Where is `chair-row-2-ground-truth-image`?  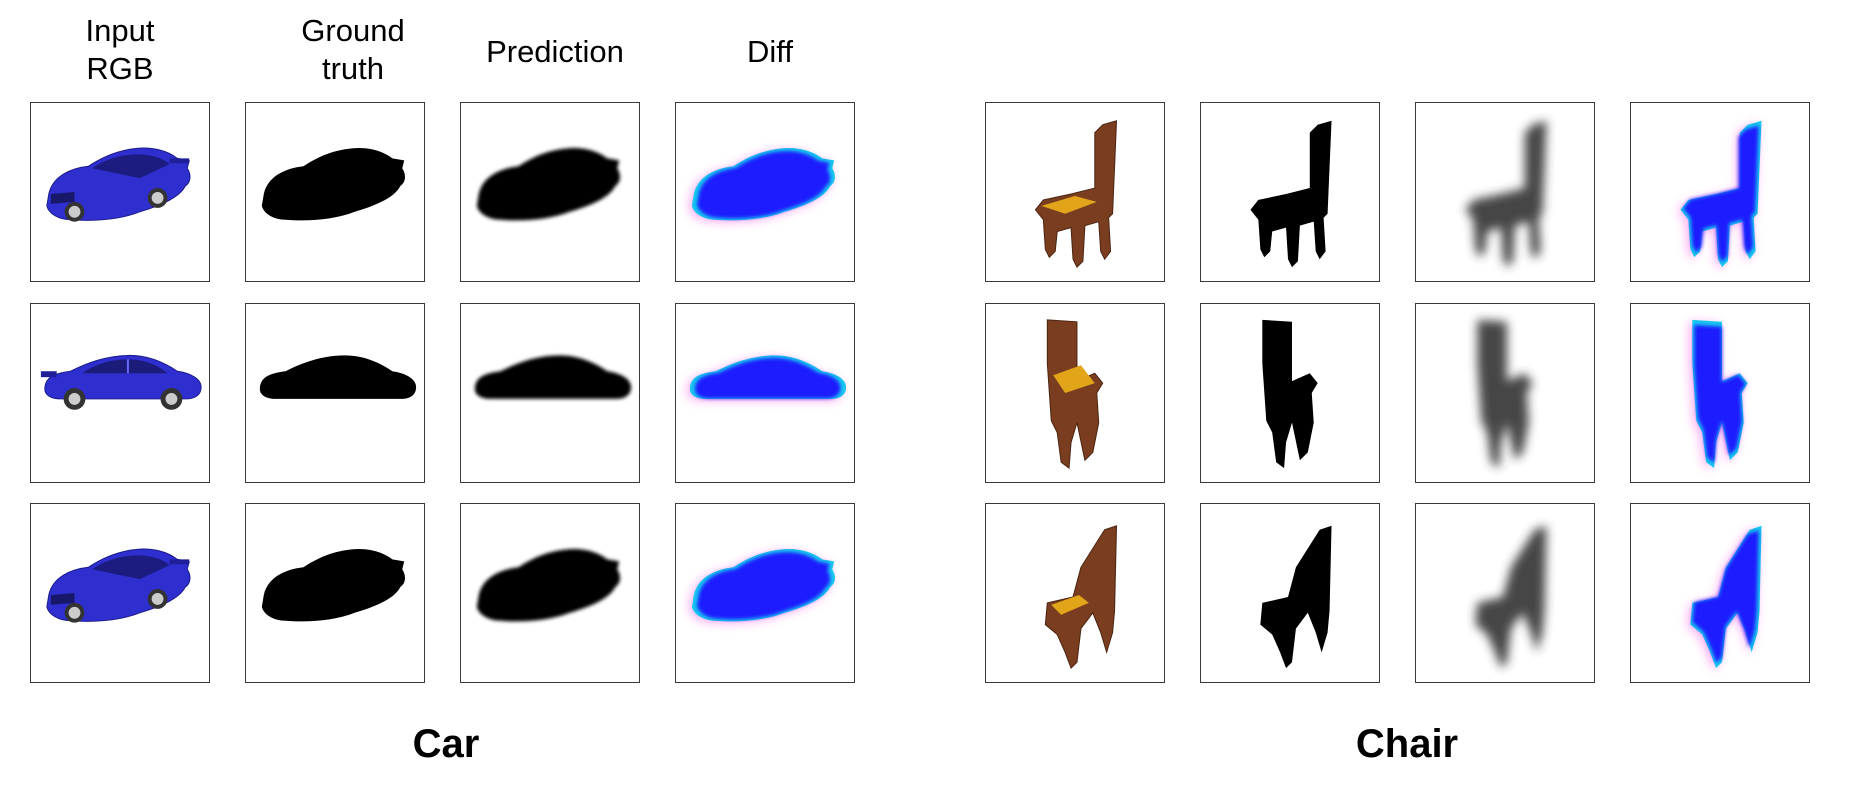
chair-row-2-ground-truth-image is located at coordinates (1290, 393).